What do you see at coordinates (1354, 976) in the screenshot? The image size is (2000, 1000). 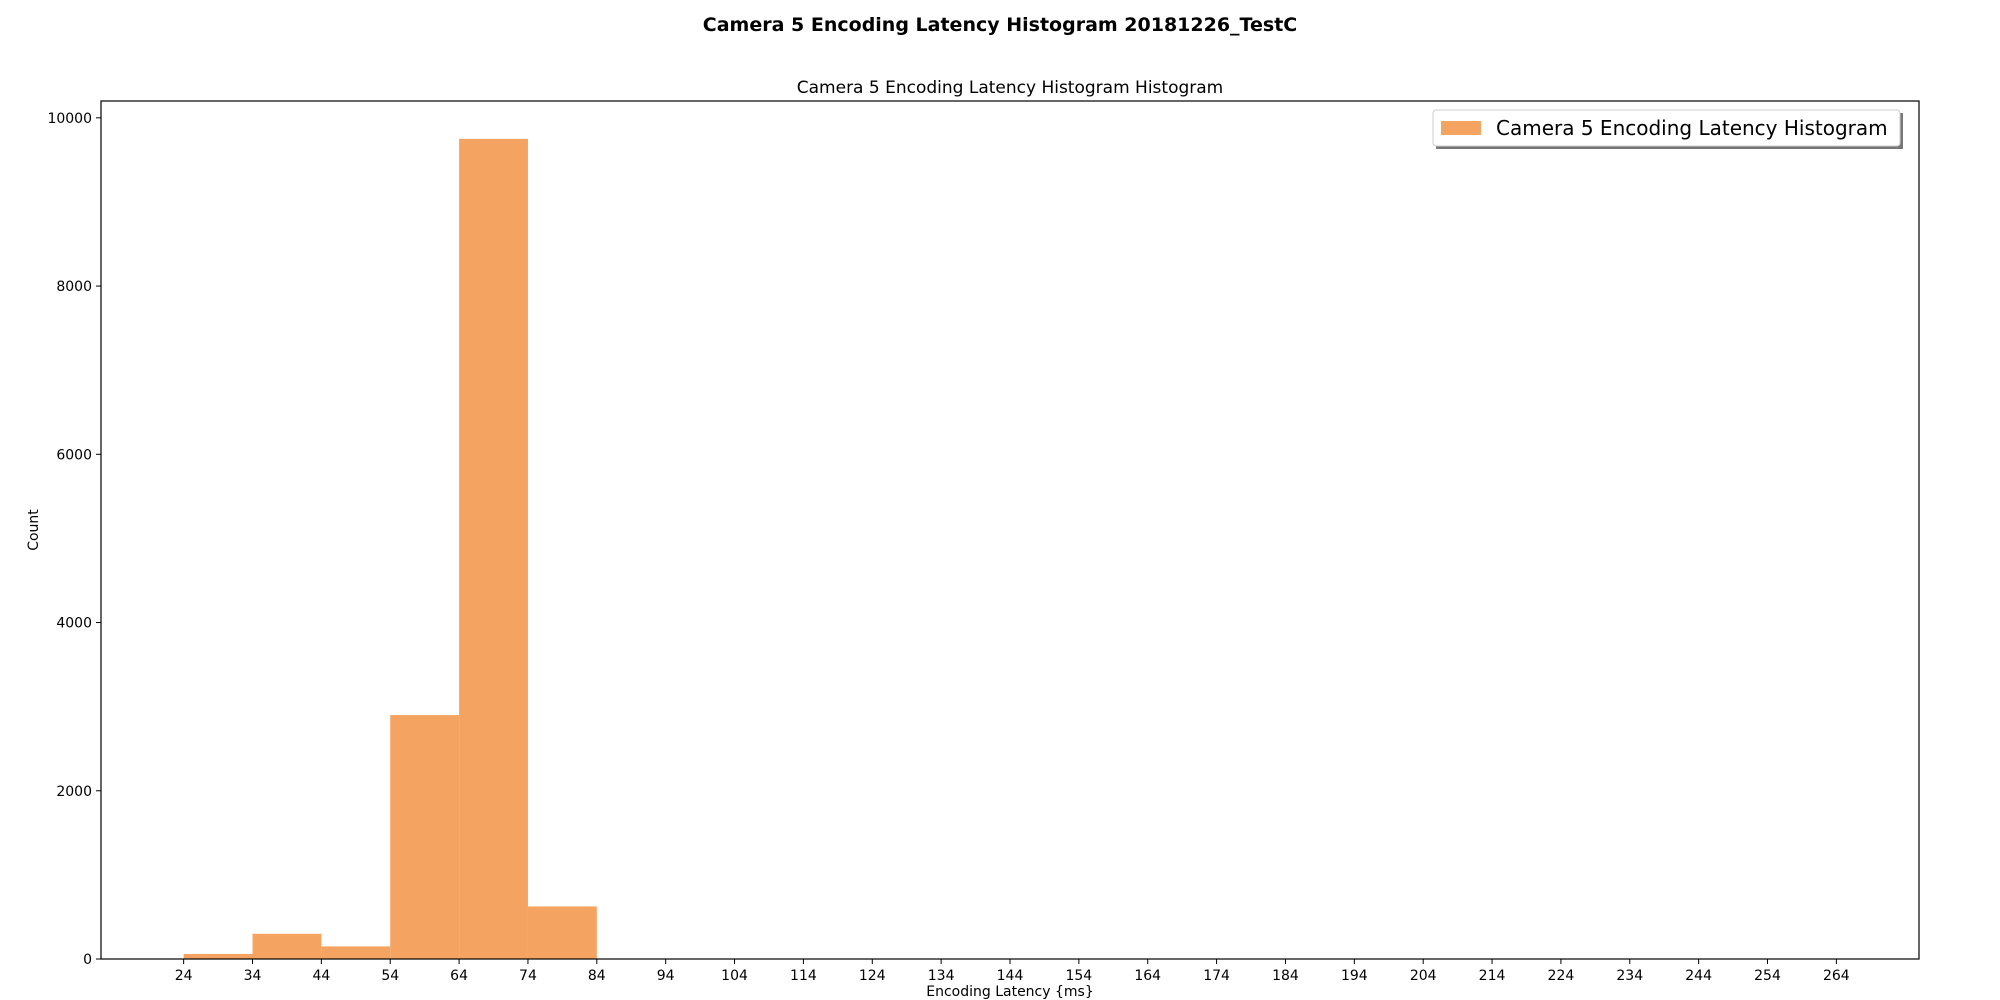 I see `x-tick-label: 194` at bounding box center [1354, 976].